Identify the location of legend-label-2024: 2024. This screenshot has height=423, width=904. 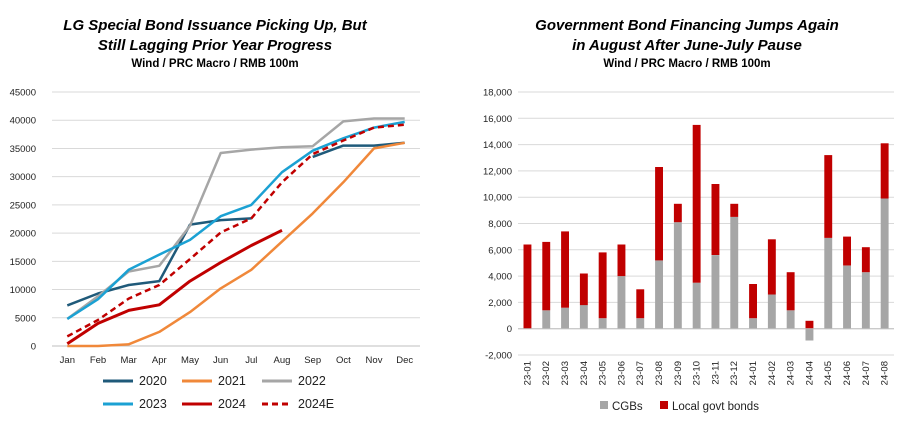
(232, 404).